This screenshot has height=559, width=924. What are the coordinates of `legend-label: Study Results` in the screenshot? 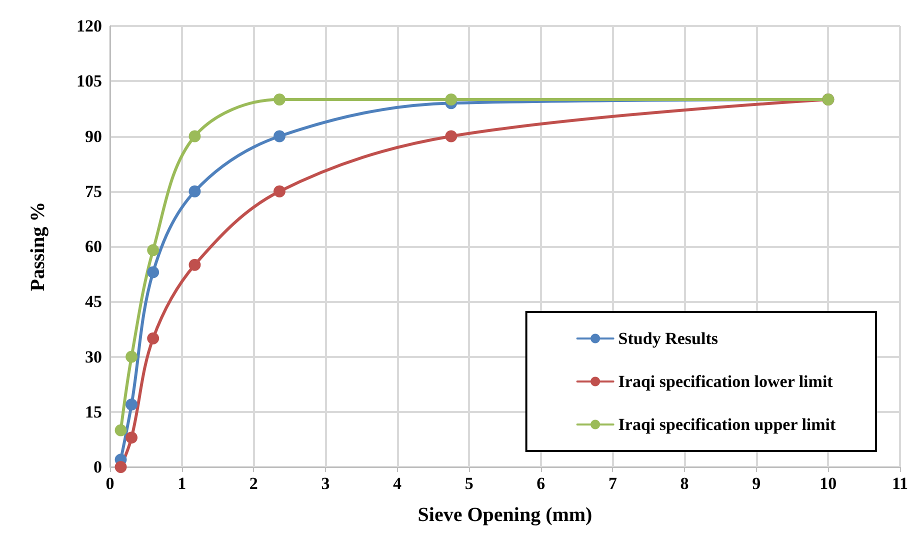 It's located at (668, 338).